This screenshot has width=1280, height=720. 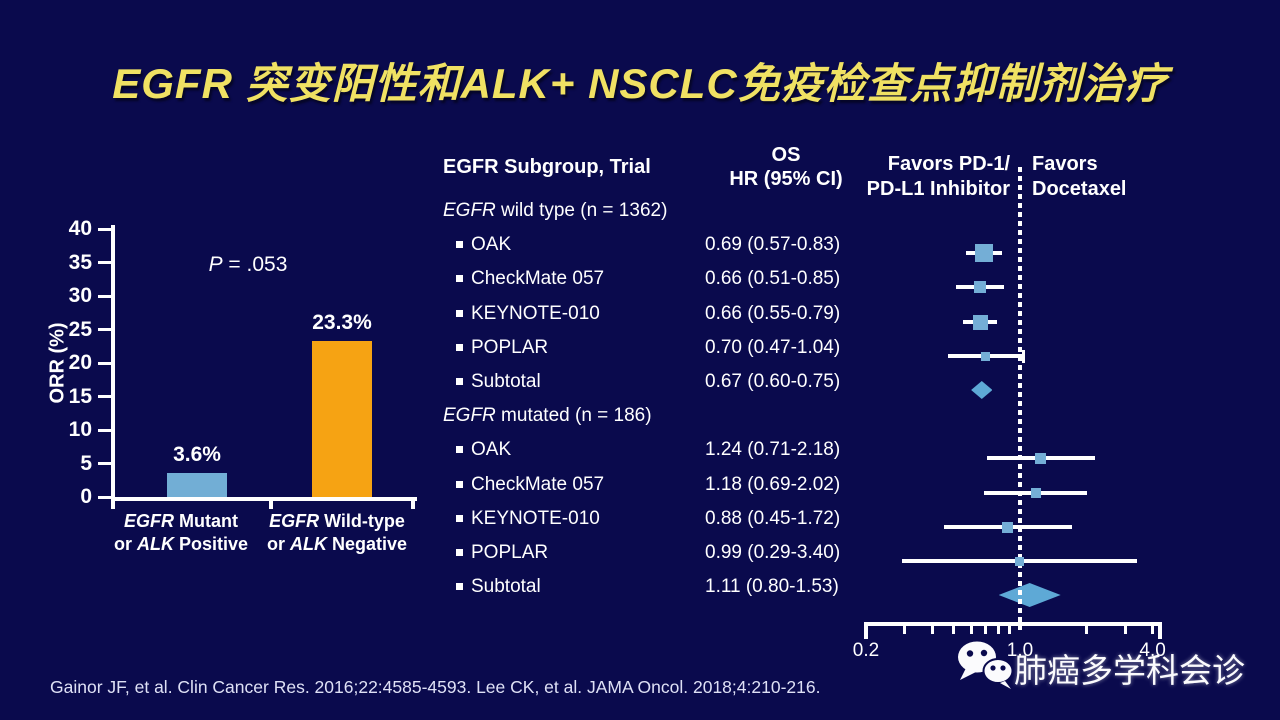 I want to click on hr-ci-value: 0.69 (0.57-0.83), so click(x=773, y=244).